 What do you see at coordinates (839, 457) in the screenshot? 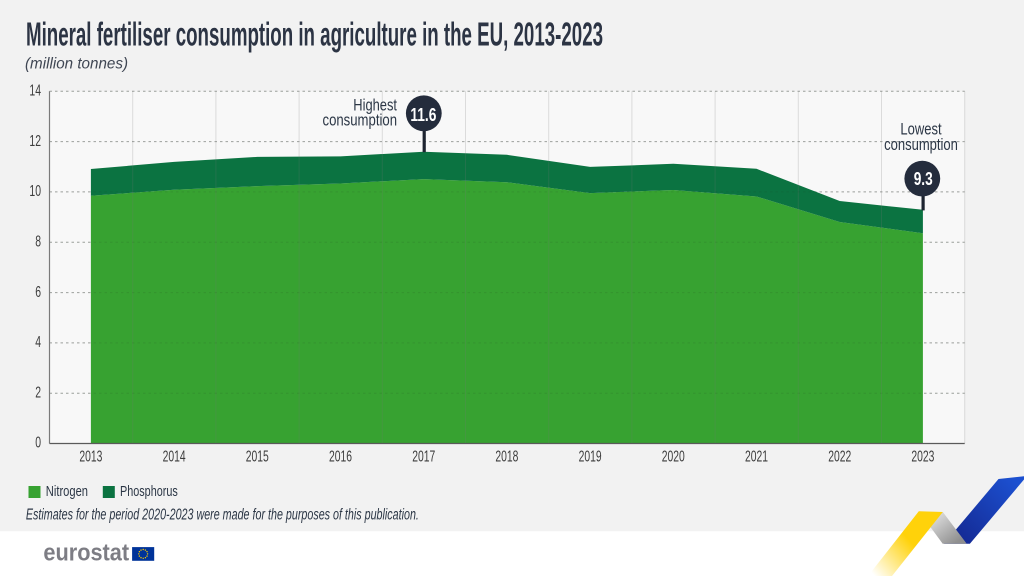
I see `svg-text: 2022` at bounding box center [839, 457].